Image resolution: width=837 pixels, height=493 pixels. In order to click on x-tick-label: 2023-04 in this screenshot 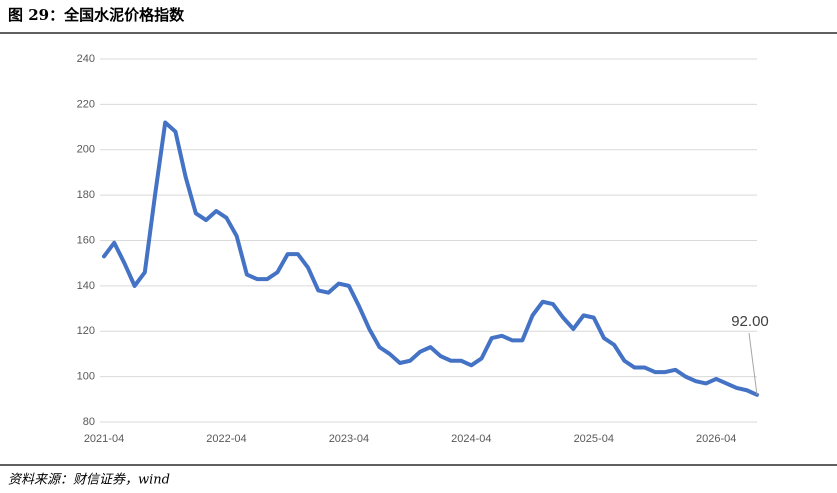, I will do `click(349, 439)`.